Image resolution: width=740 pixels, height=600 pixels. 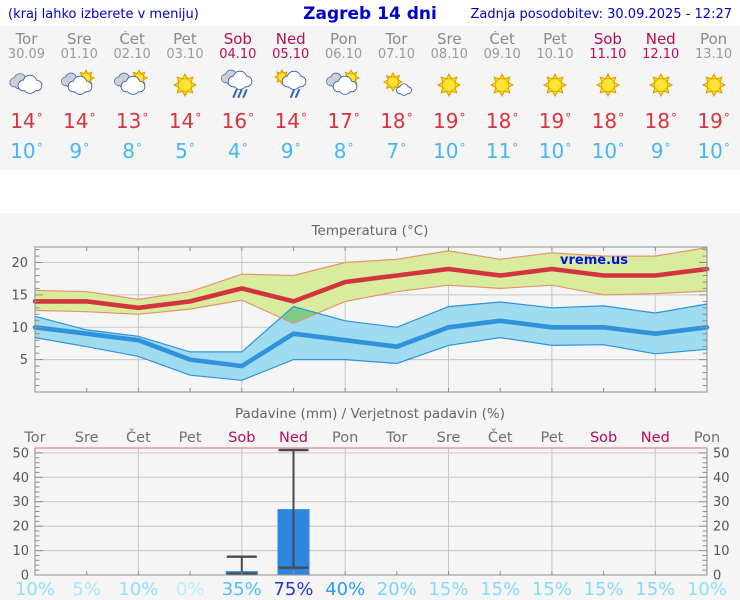 I want to click on low-temp: 8°, so click(x=132, y=151).